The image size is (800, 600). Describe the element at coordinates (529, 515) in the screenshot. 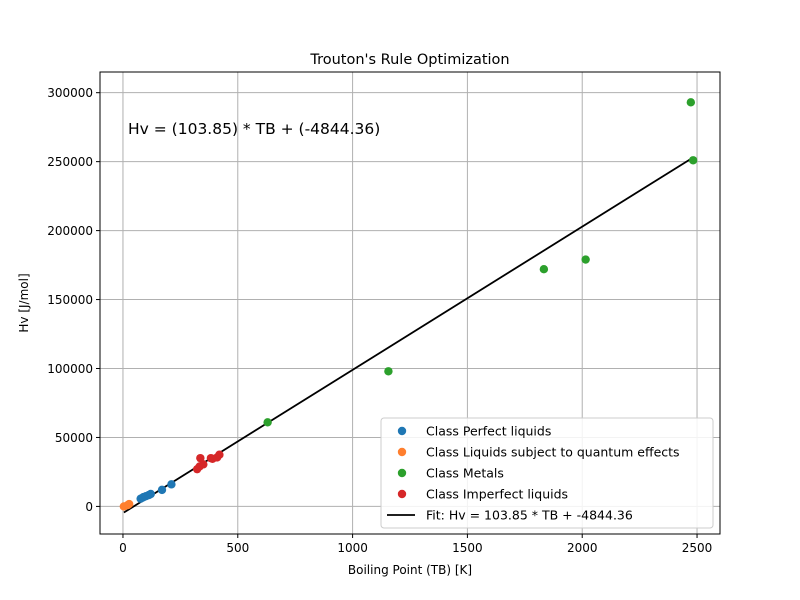

I see `legend-label: Fit: Hv = 103.85 * TB + -4844.36` at that location.